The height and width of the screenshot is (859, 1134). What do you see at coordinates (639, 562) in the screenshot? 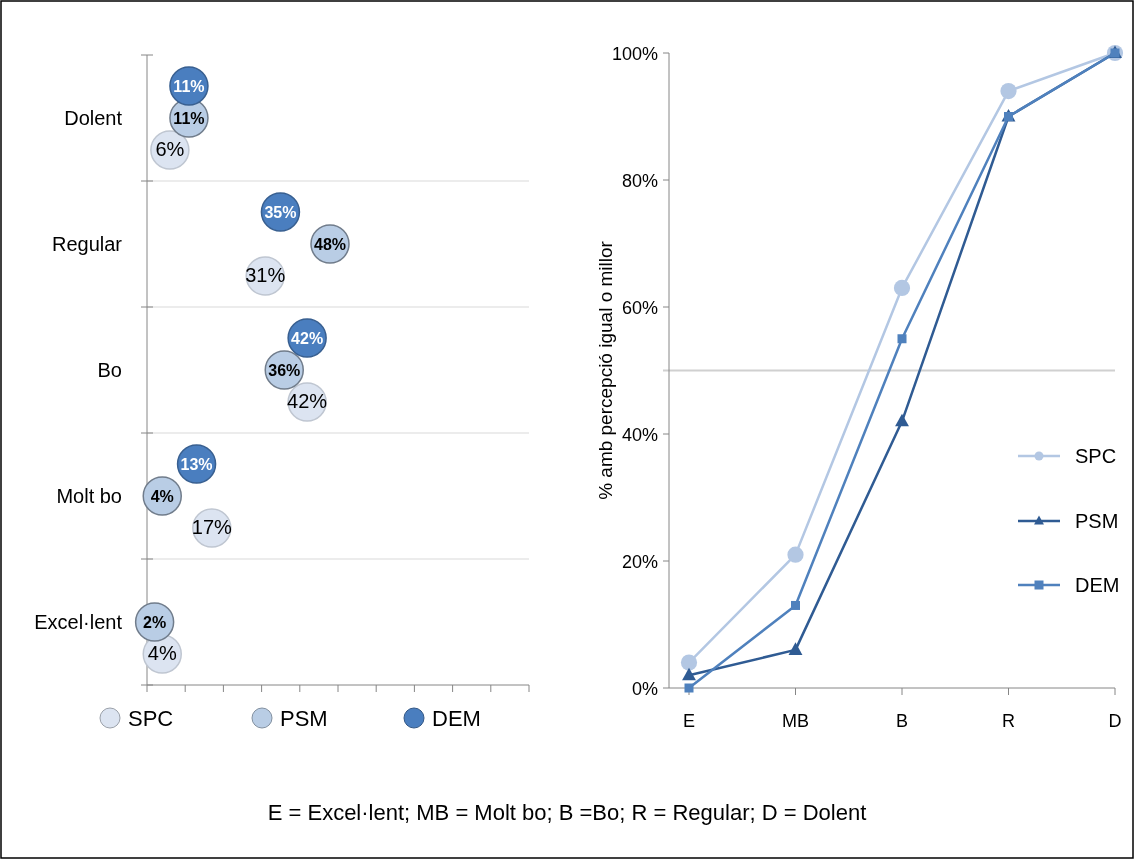
I see `y-tick-label: 20%` at bounding box center [639, 562].